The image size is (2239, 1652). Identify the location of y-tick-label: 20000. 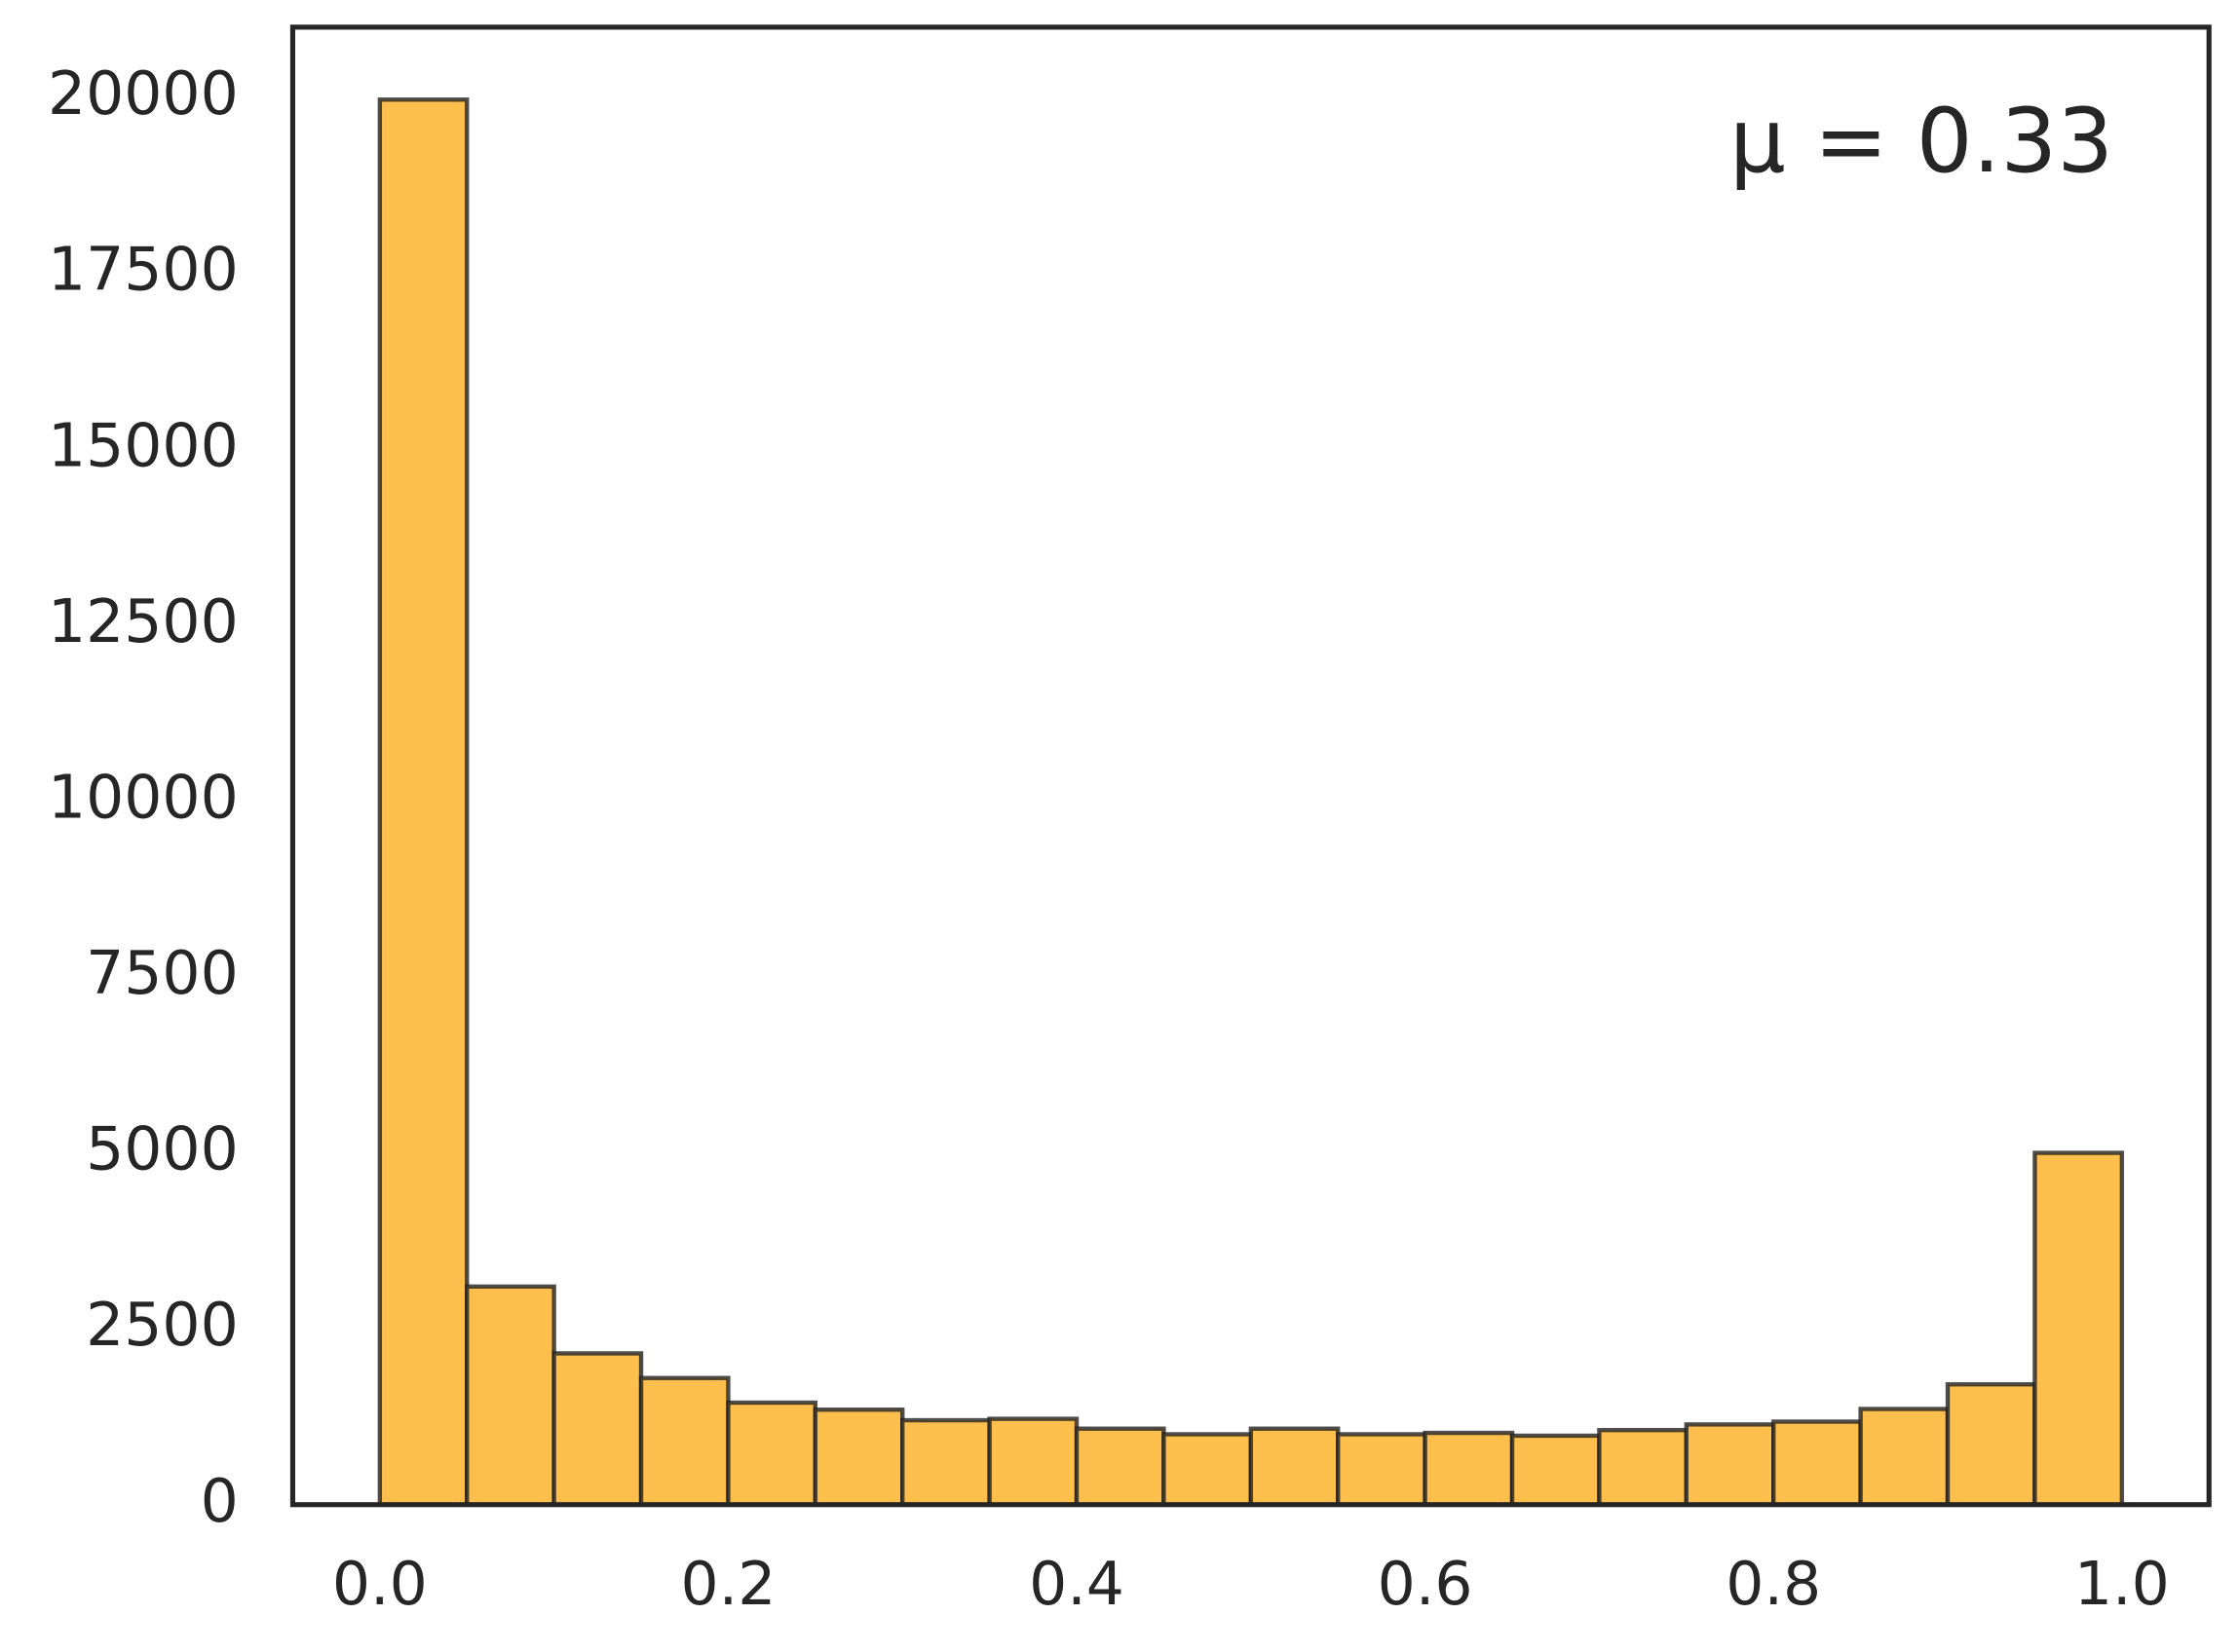
(143, 94).